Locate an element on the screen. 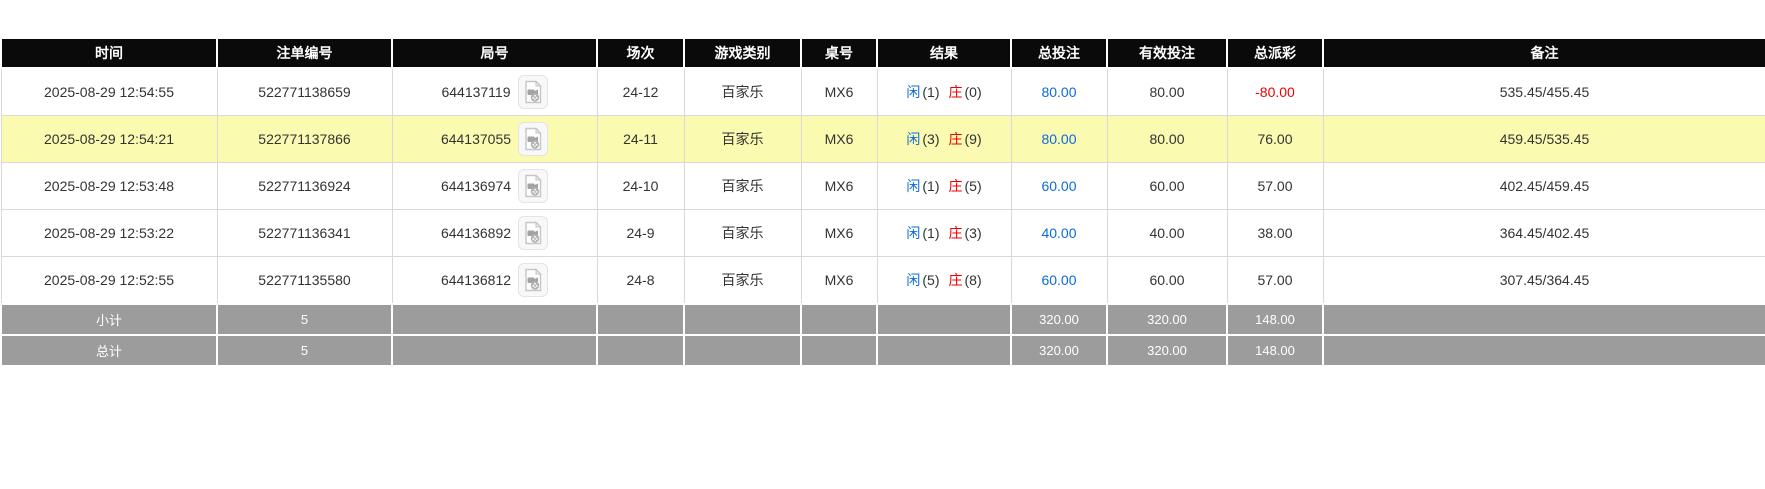  cell-round-id: 644136812 is located at coordinates (494, 280).